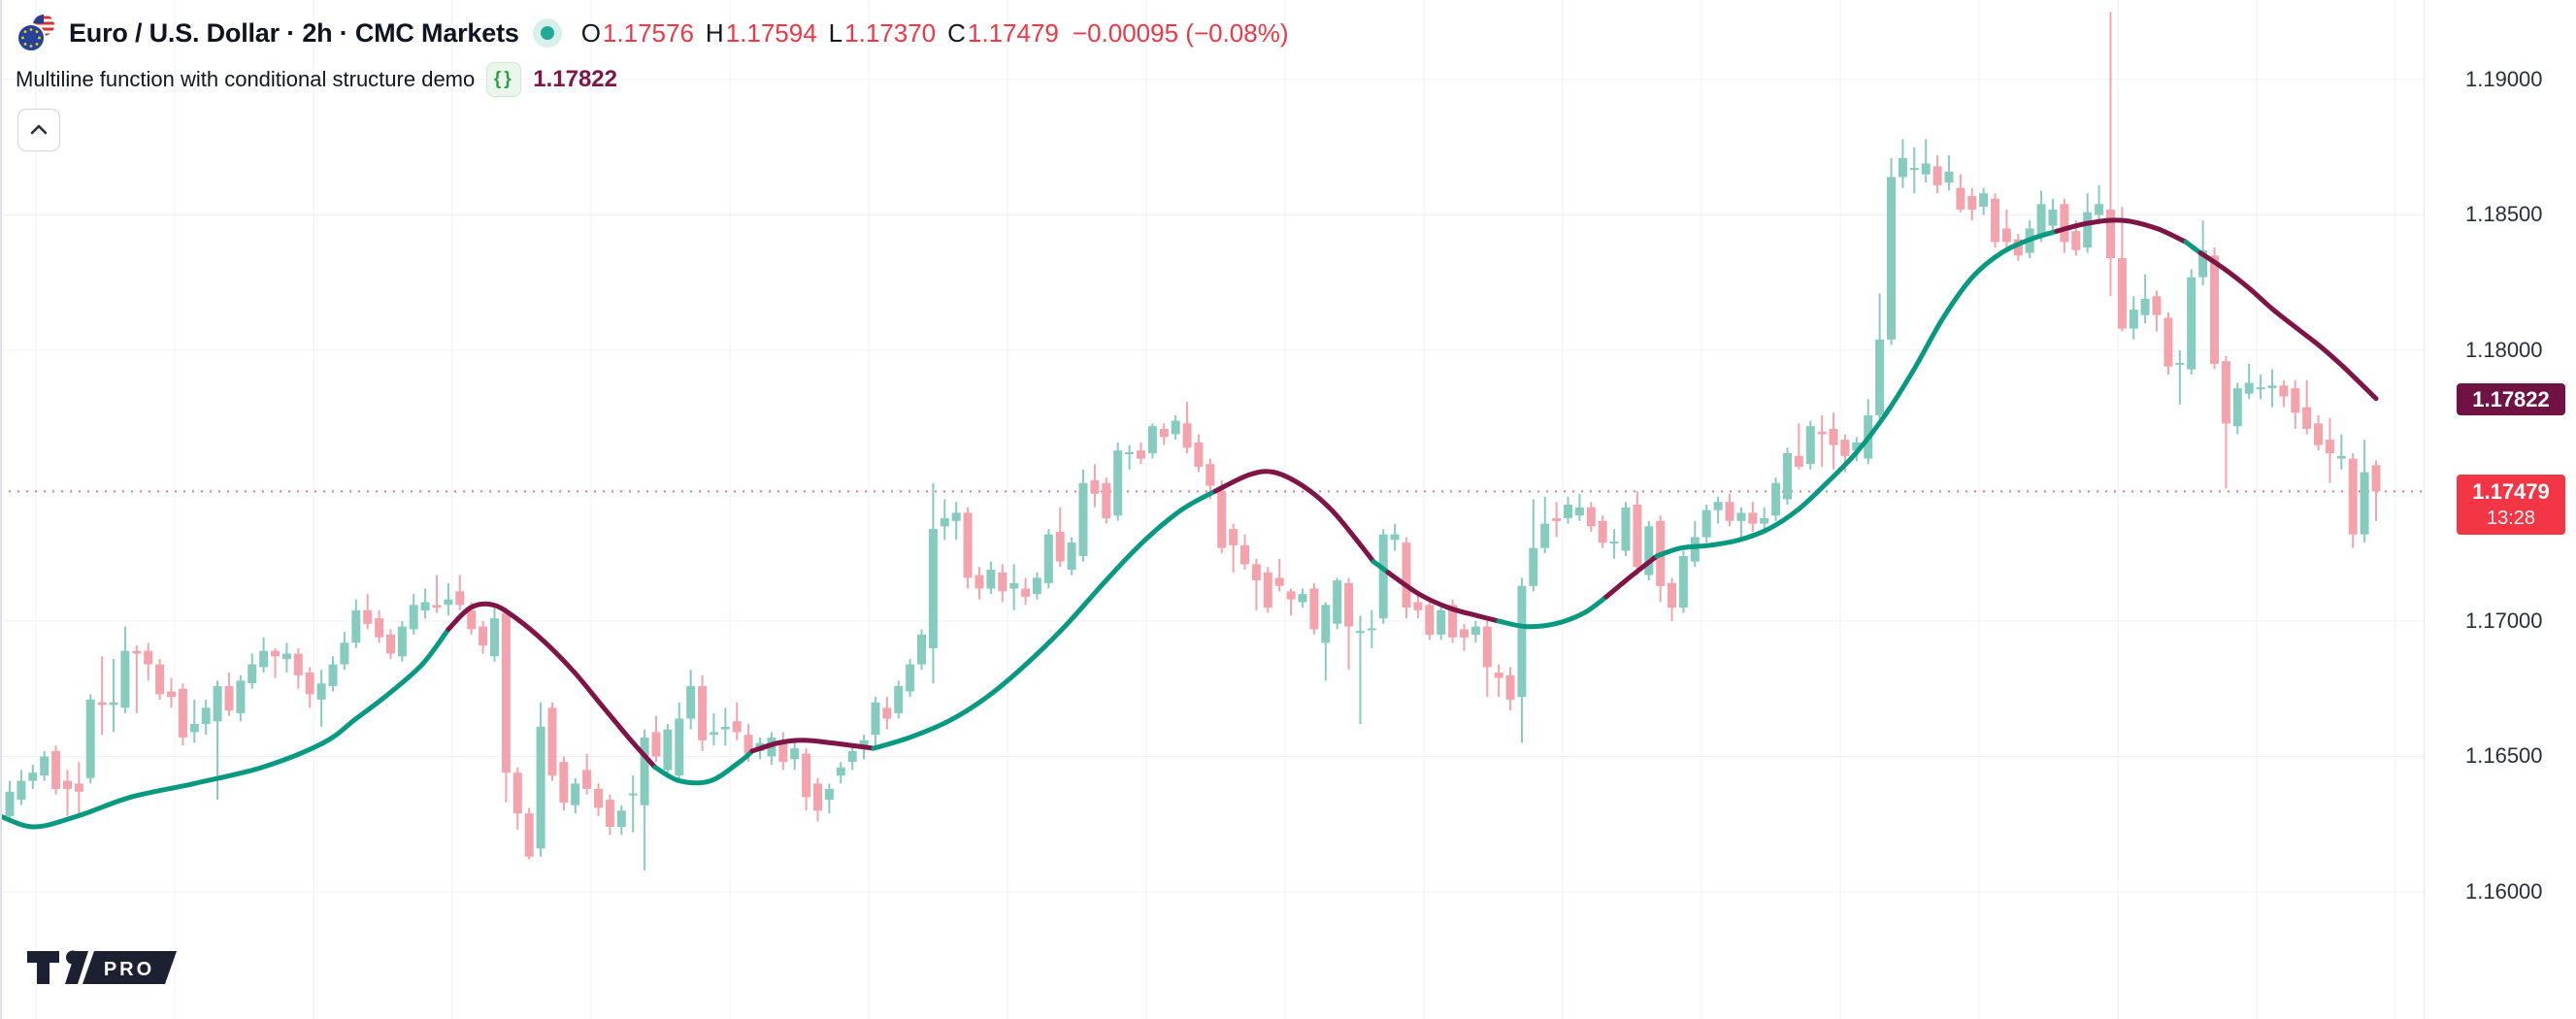 The width and height of the screenshot is (2576, 1019). What do you see at coordinates (38, 130) in the screenshot?
I see `collapse-legend-button` at bounding box center [38, 130].